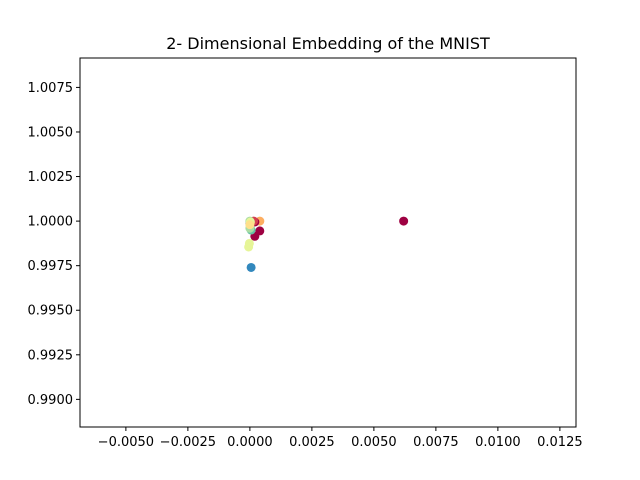  I want to click on y-tick-label: 1.0075, so click(51, 88).